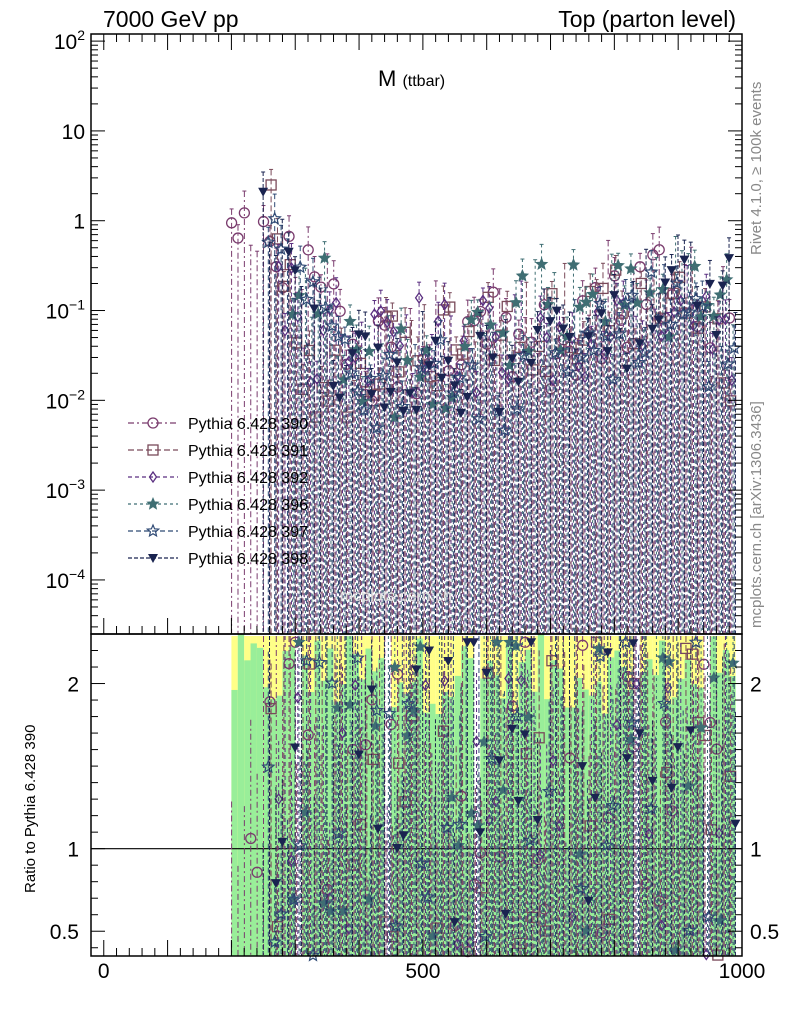 Image resolution: width=786 pixels, height=1024 pixels. What do you see at coordinates (64, 932) in the screenshot?
I see `ratio-y-tick-label-left: 0.5` at bounding box center [64, 932].